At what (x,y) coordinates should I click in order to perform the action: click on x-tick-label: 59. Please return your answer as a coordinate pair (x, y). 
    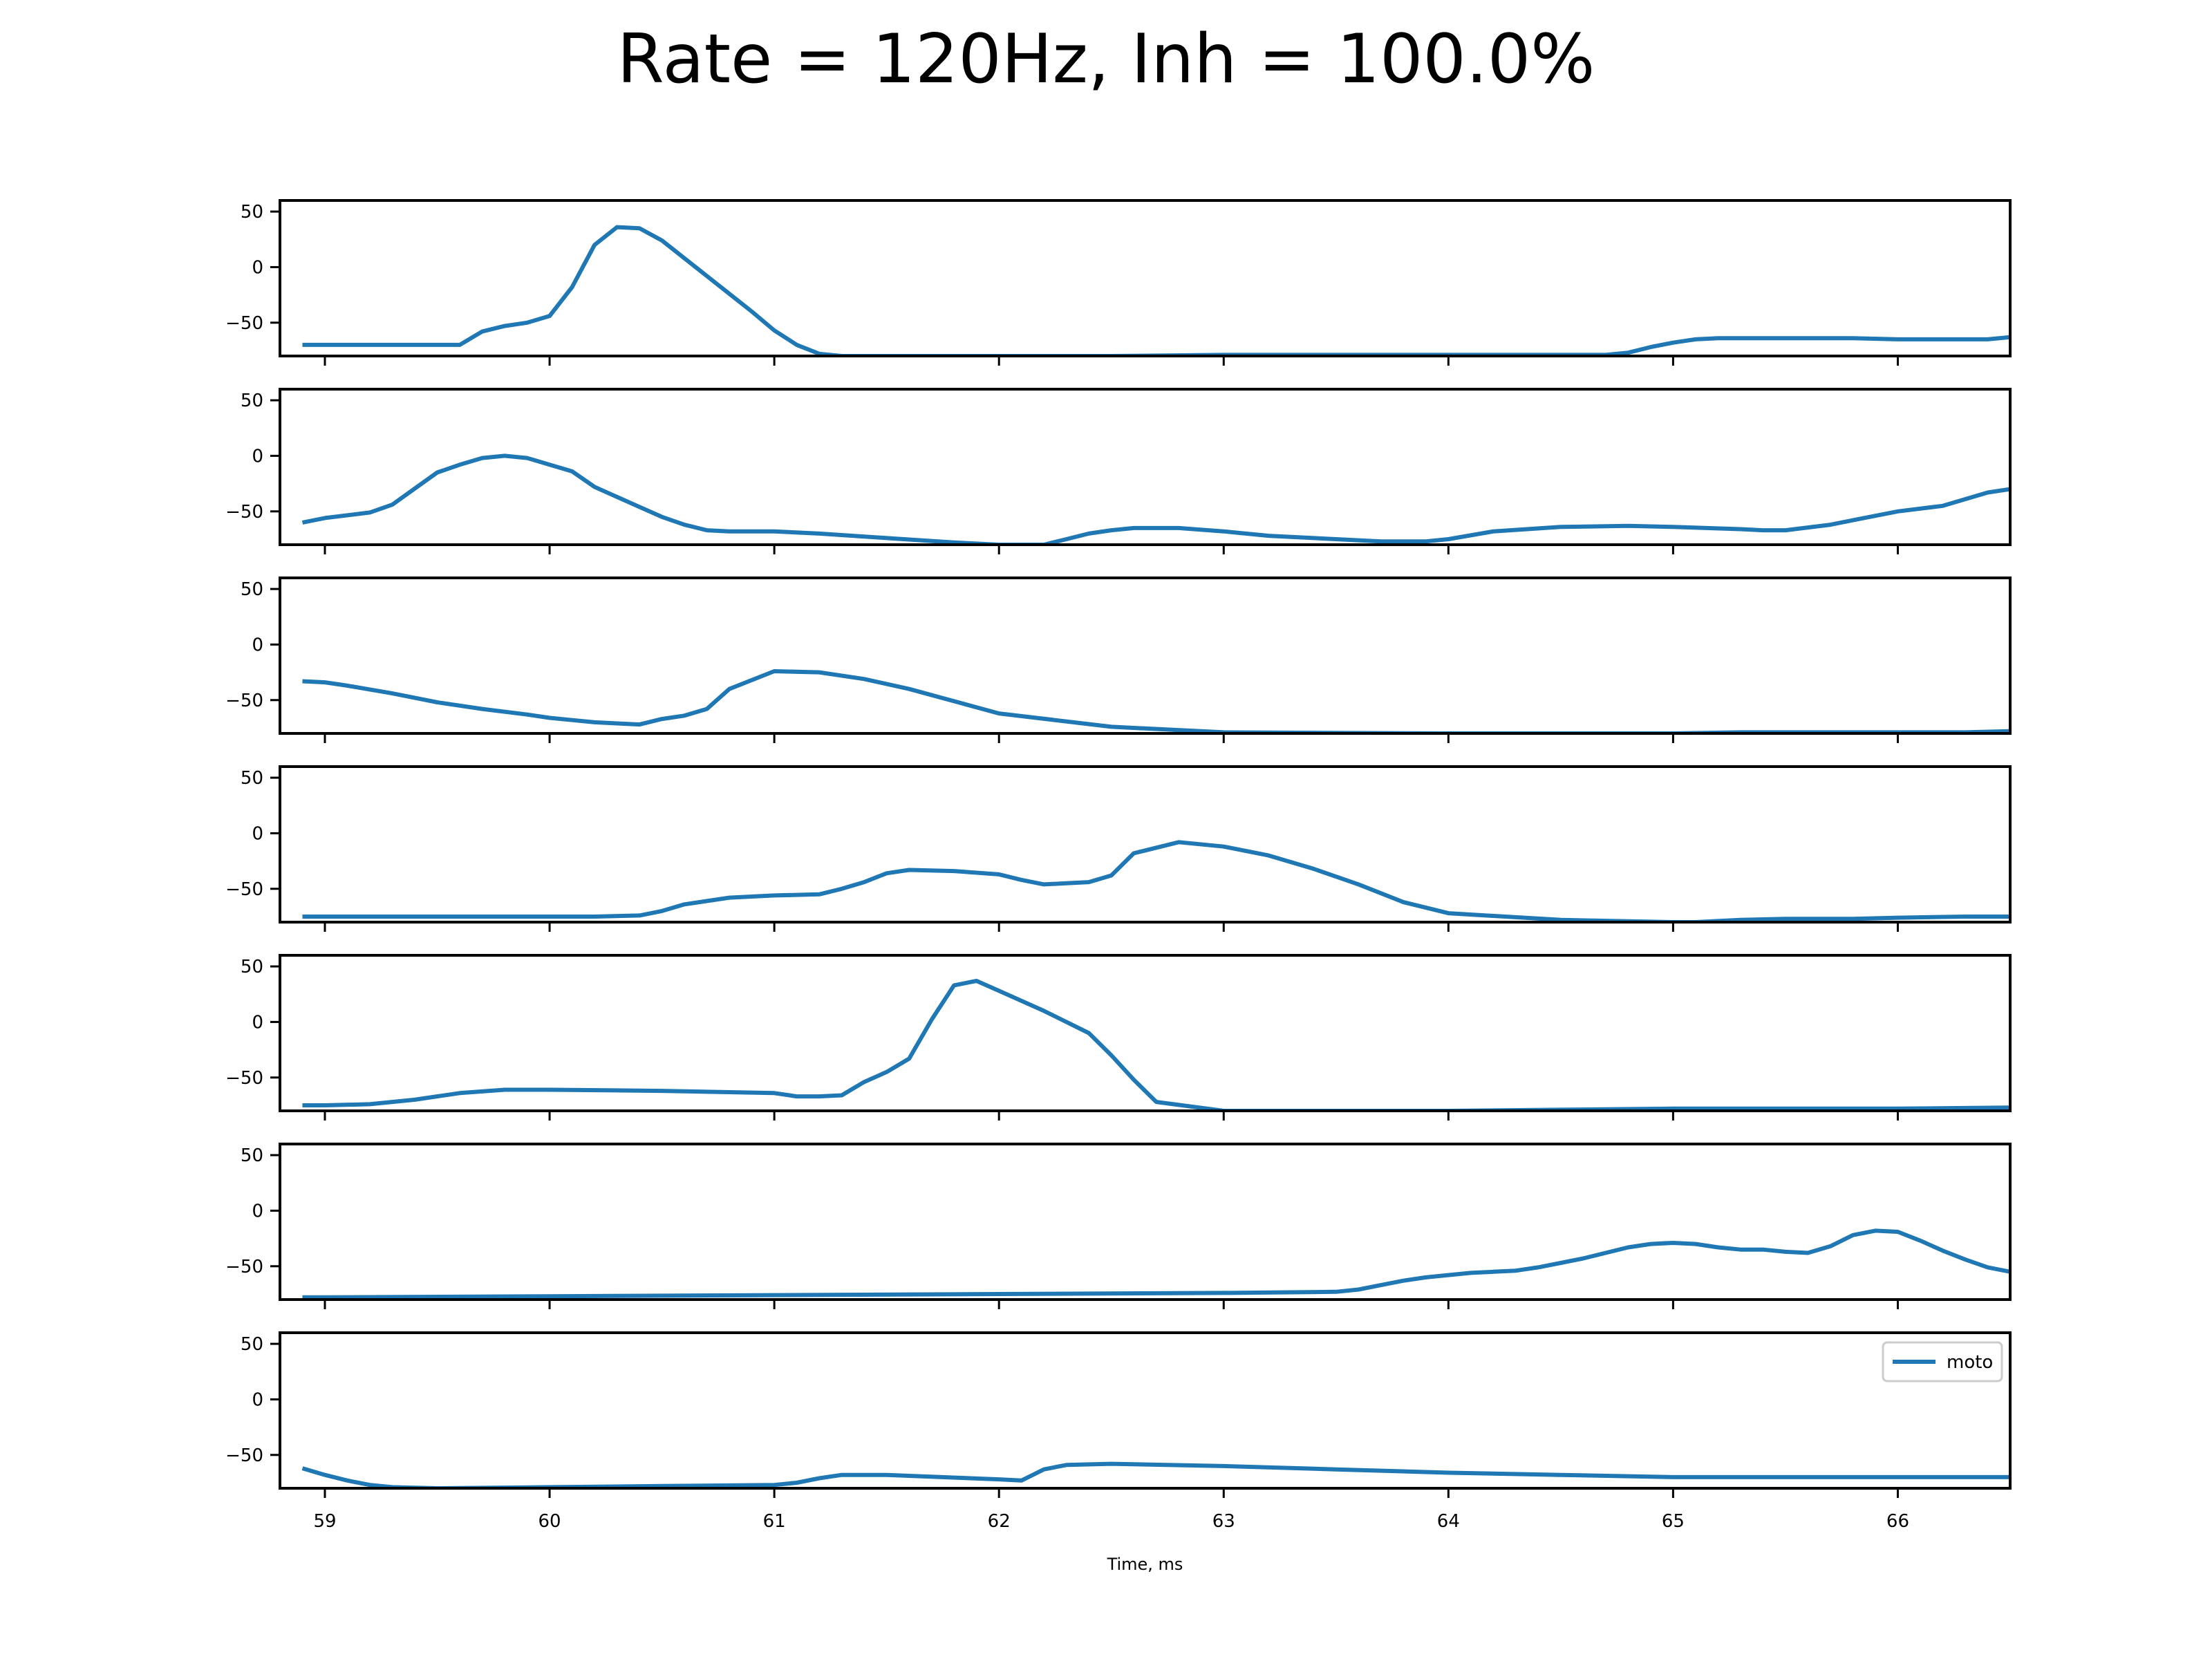
    Looking at the image, I should click on (324, 1521).